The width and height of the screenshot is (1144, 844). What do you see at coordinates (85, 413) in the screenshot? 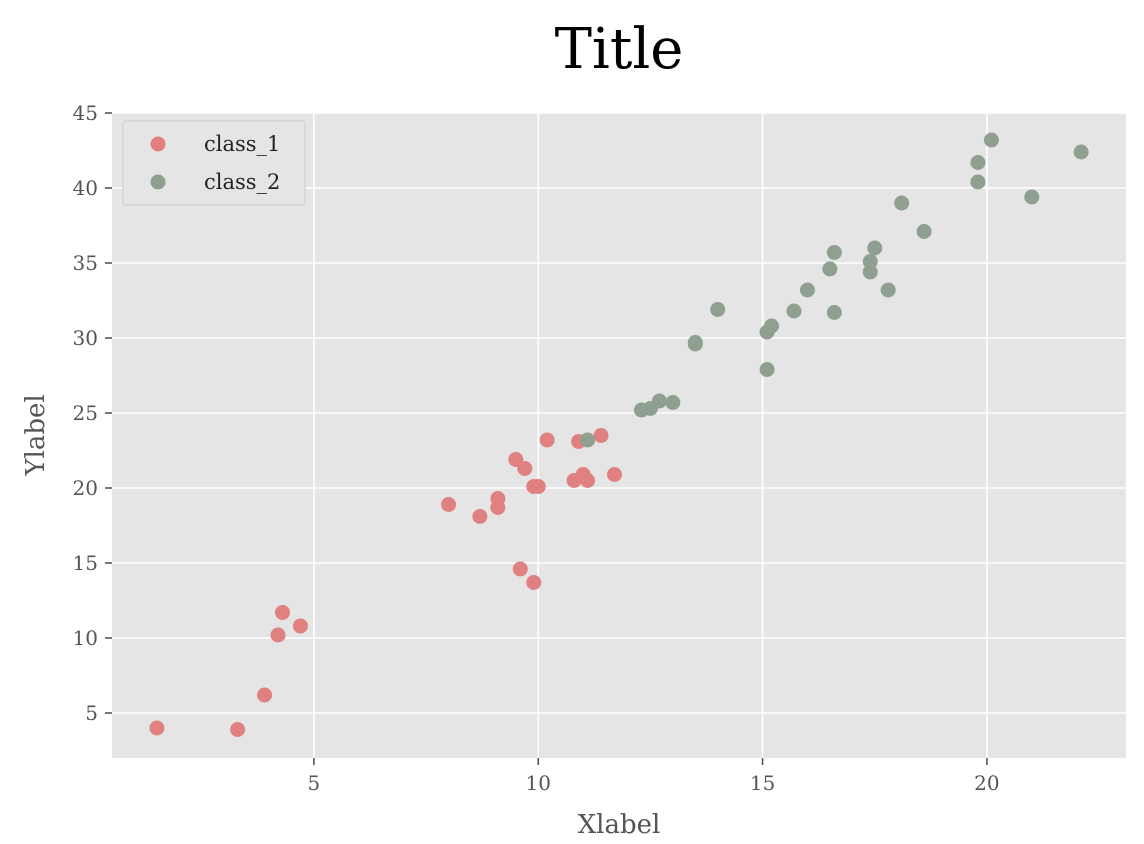
I see `y-tick-label: 25` at bounding box center [85, 413].